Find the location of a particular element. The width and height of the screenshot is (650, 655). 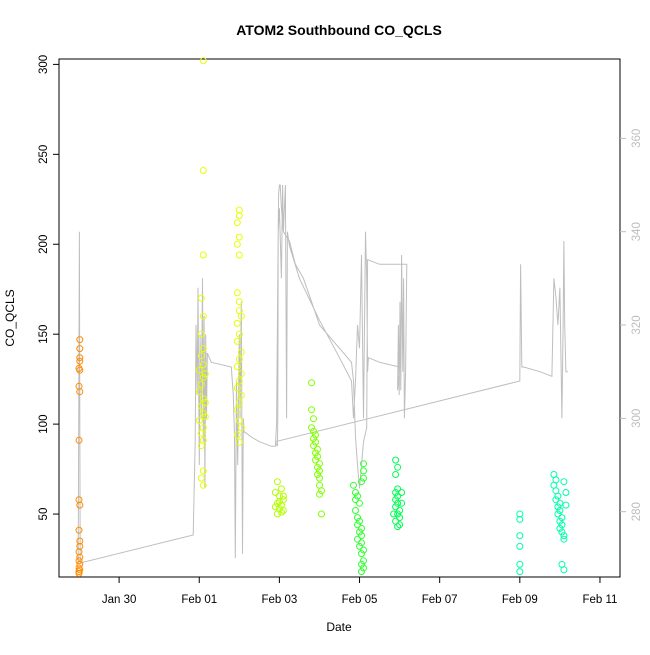

y2-axis: 280 300 320 340 360 is located at coordinates (631, 325).